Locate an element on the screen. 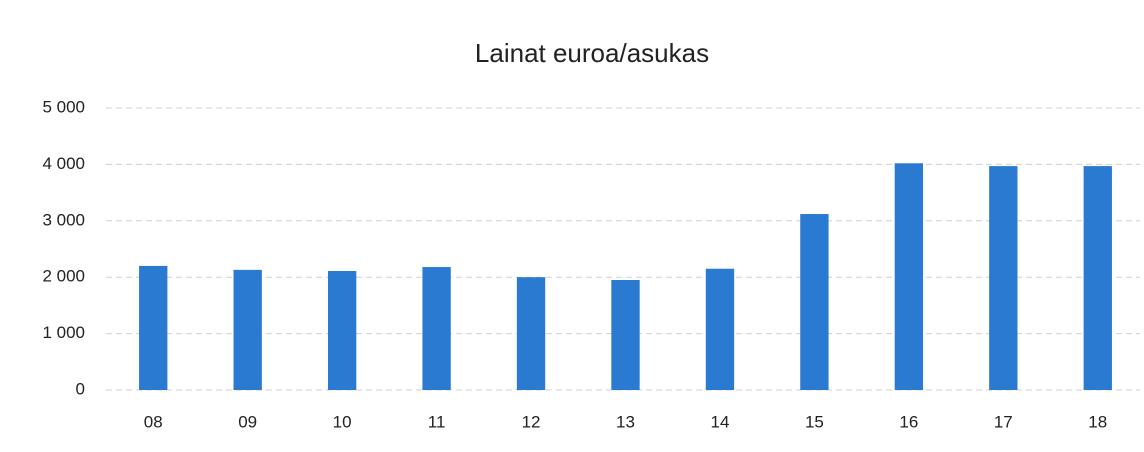  y-tick-label: 5 000 is located at coordinates (63, 106).